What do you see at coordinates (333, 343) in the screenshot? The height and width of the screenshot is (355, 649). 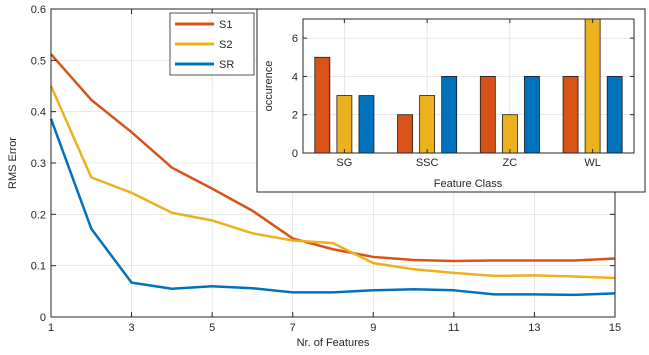 I see `main-x-axis-label: Nr. of Features` at bounding box center [333, 343].